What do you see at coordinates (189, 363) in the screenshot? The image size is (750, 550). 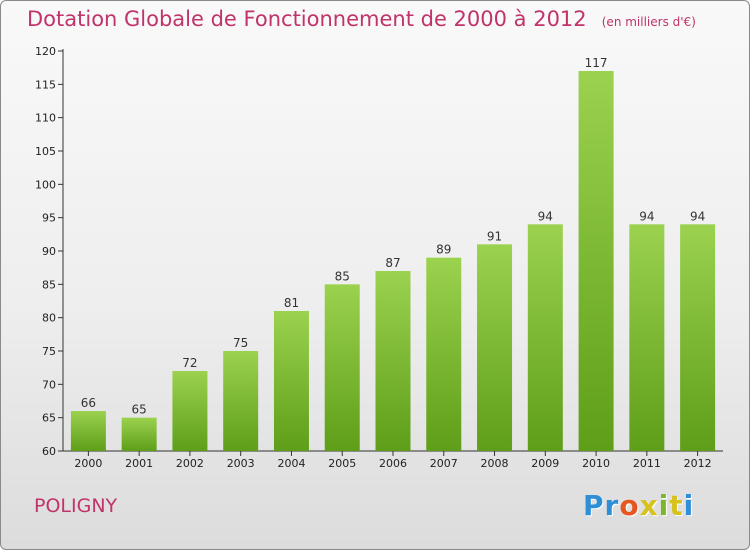 I see `bar-value-label: 72` at bounding box center [189, 363].